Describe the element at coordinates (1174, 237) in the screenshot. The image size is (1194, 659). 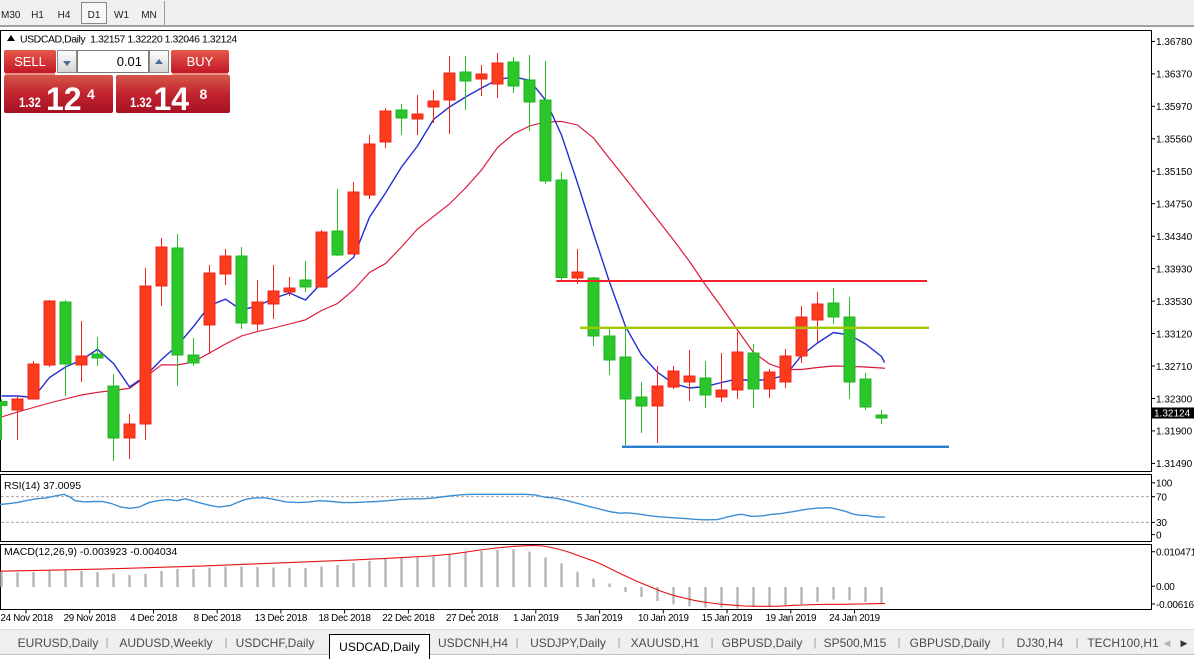
I see `svg-text: 1.34340` at that location.